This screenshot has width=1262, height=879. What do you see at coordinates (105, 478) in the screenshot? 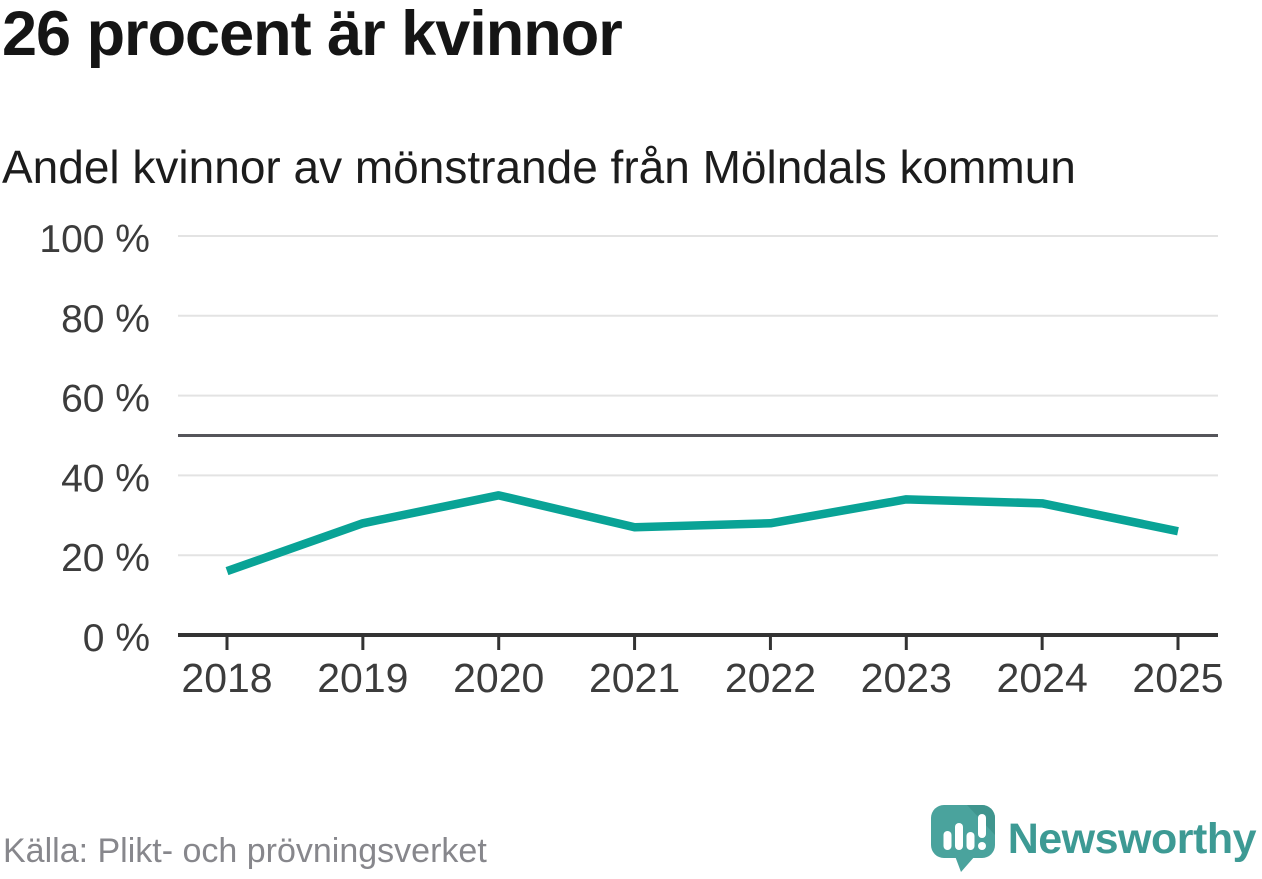
I see `y-axis-label: 40 %` at bounding box center [105, 478].